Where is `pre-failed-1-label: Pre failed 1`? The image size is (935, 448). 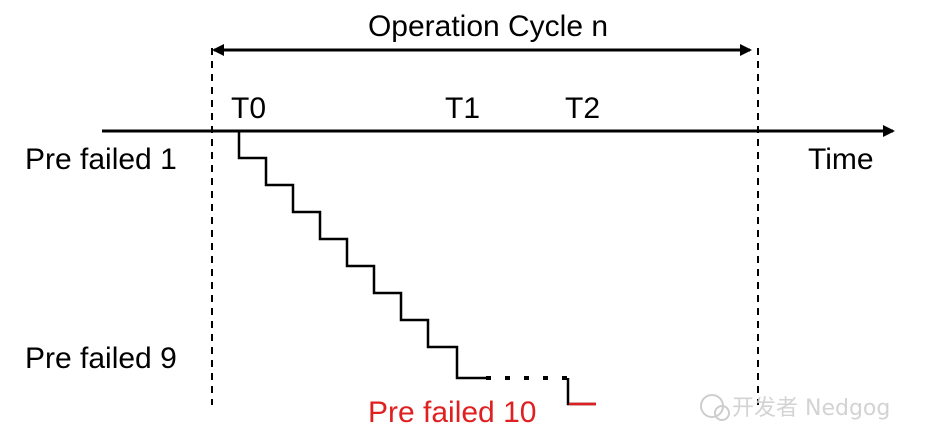
pre-failed-1-label: Pre failed 1 is located at coordinates (101, 159).